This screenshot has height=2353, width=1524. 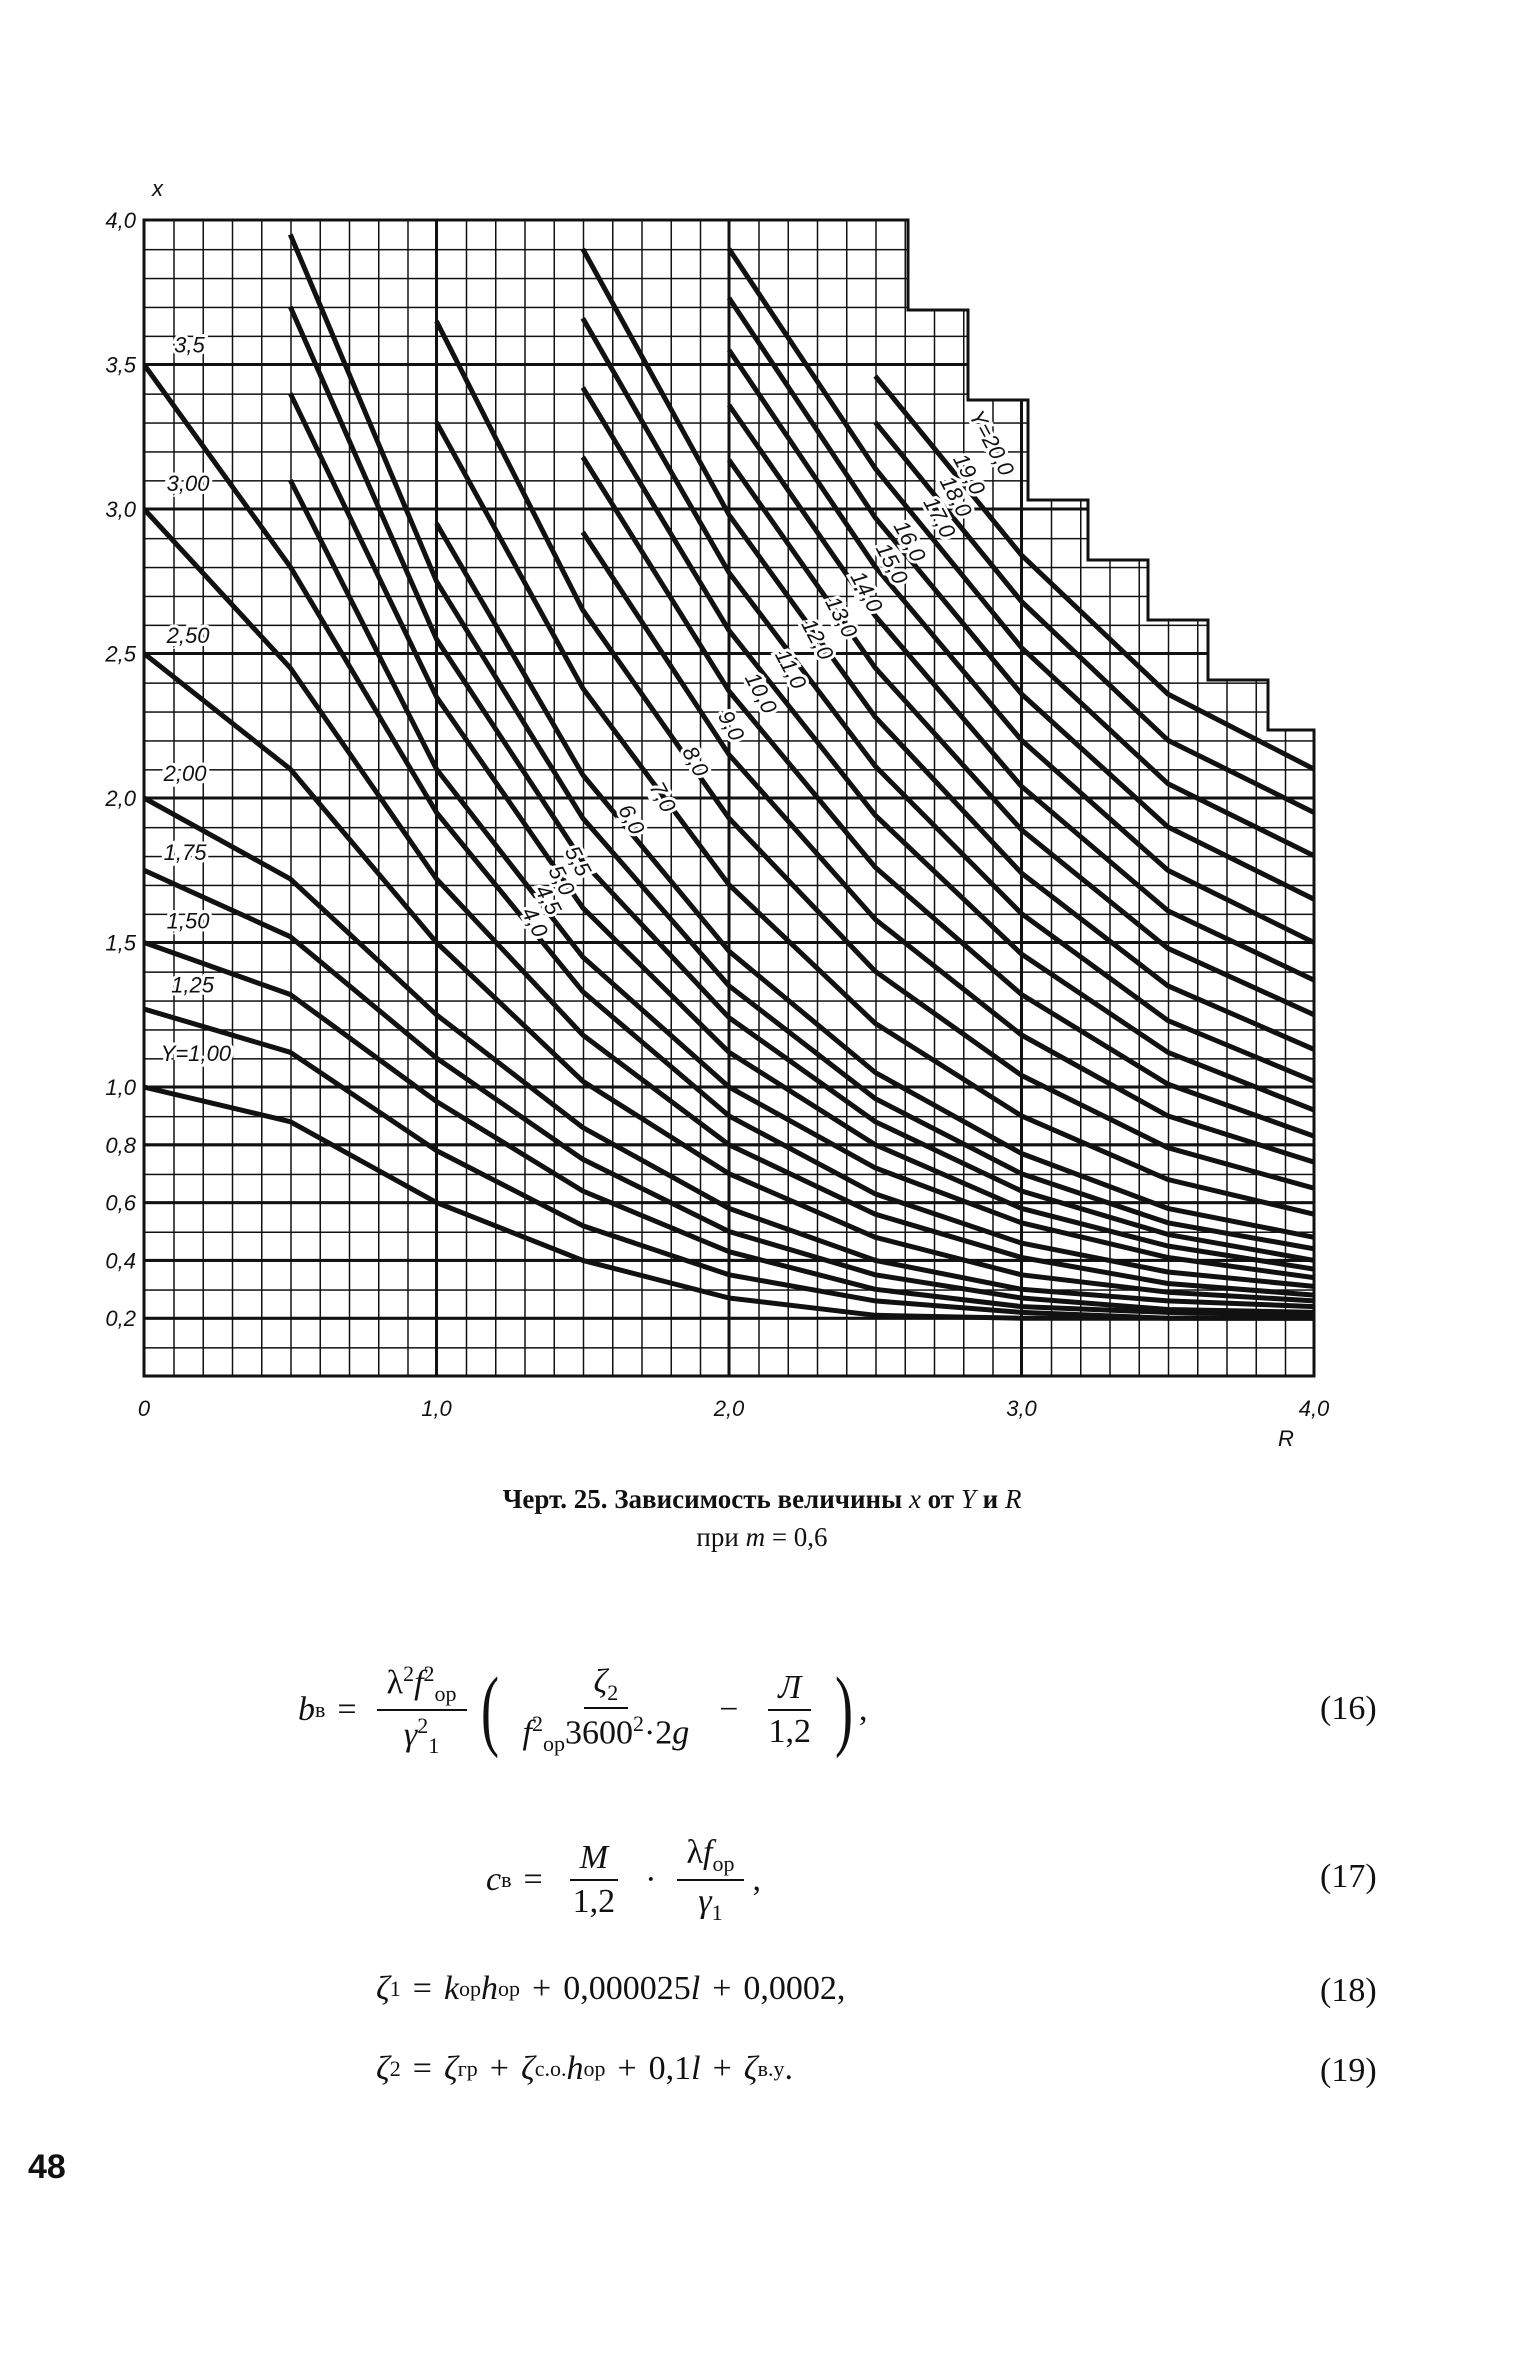 I want to click on caption-text: x, so click(x=914, y=1499).